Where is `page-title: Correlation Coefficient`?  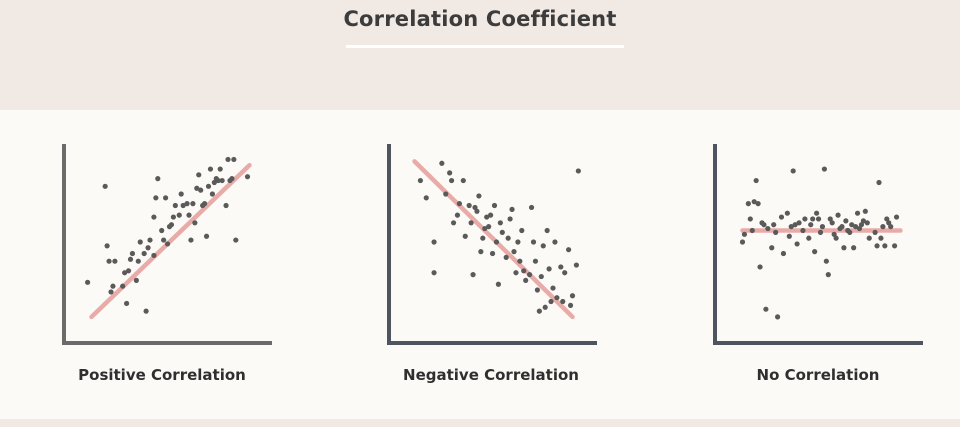 page-title: Correlation Coefficient is located at coordinates (480, 19).